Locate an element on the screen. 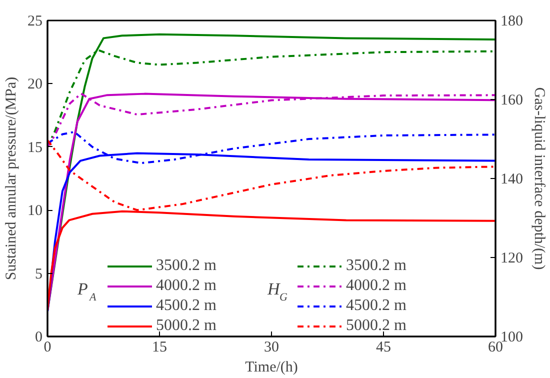 The height and width of the screenshot is (378, 550). x-tick-label: 60 is located at coordinates (495, 348).